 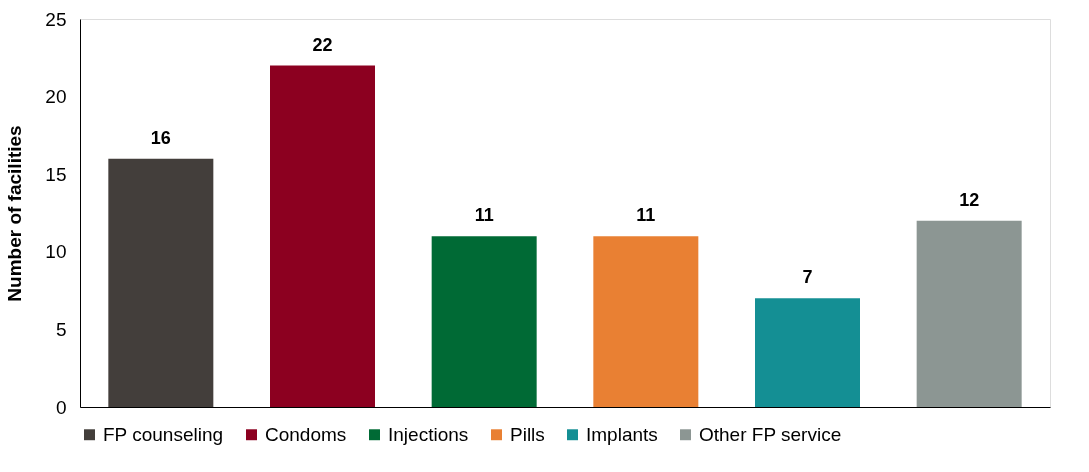 I want to click on legend-label: Pills, so click(x=527, y=434).